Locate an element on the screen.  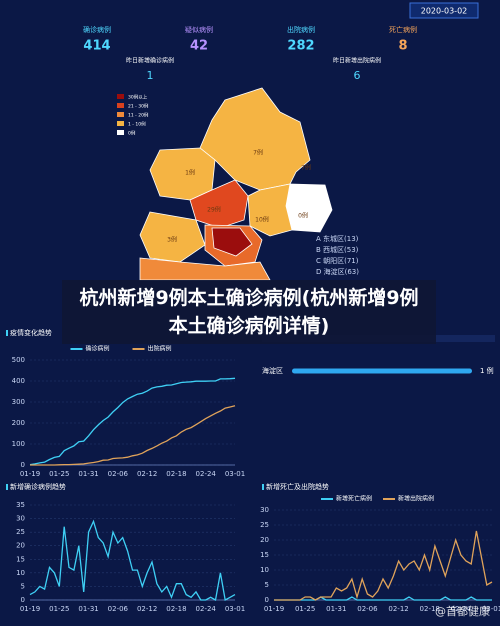
map is located at coordinates (236, 184).